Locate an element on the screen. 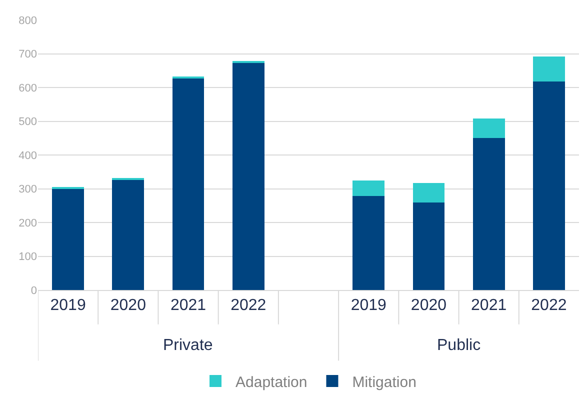  y-tick-label: 600 is located at coordinates (27, 88).